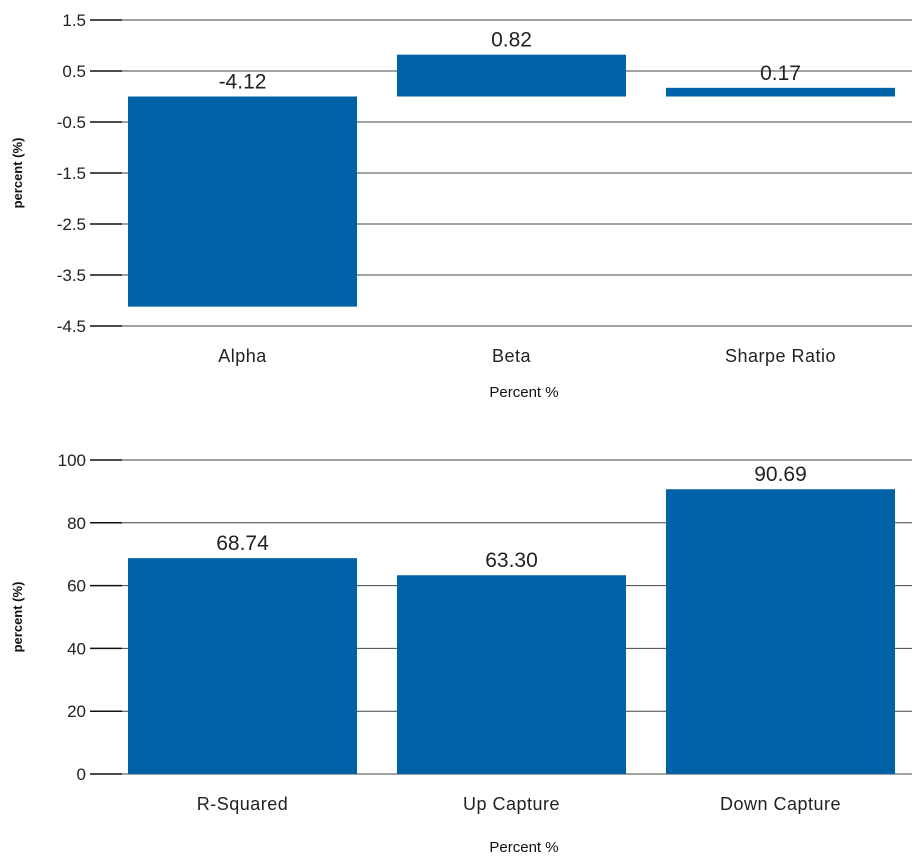 Image resolution: width=916 pixels, height=856 pixels. Describe the element at coordinates (71, 173) in the screenshot. I see `y-tick-label: -1.5` at that location.